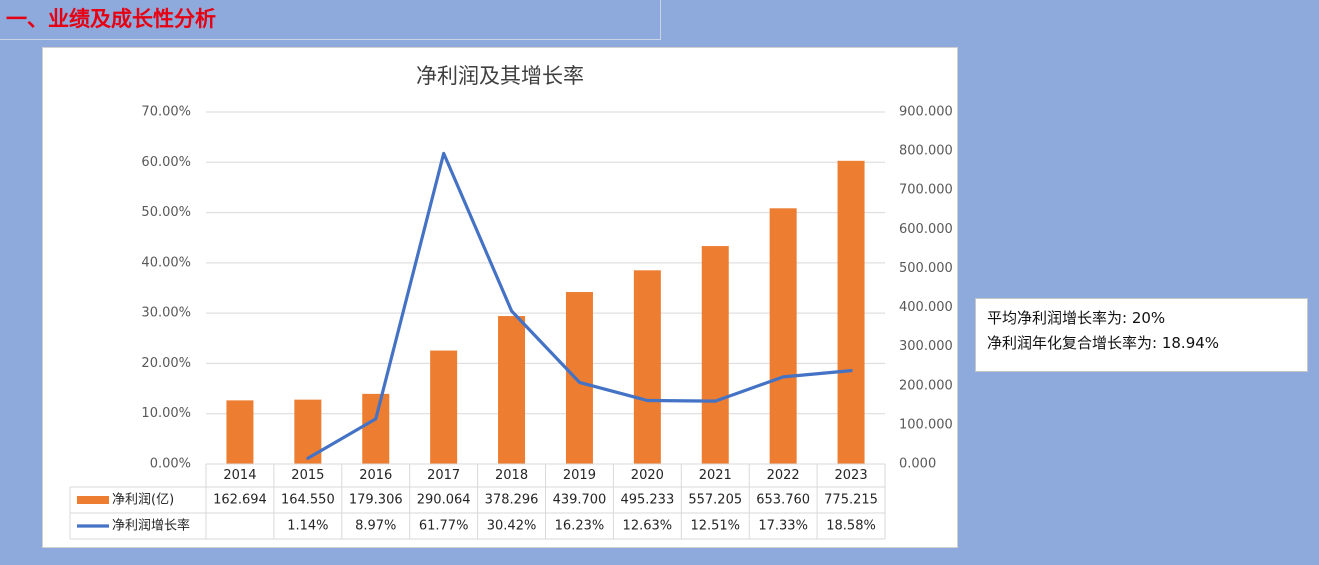 This screenshot has height=565, width=1319. Describe the element at coordinates (166, 112) in the screenshot. I see `left-axis-tick-label: 70.00%` at that location.